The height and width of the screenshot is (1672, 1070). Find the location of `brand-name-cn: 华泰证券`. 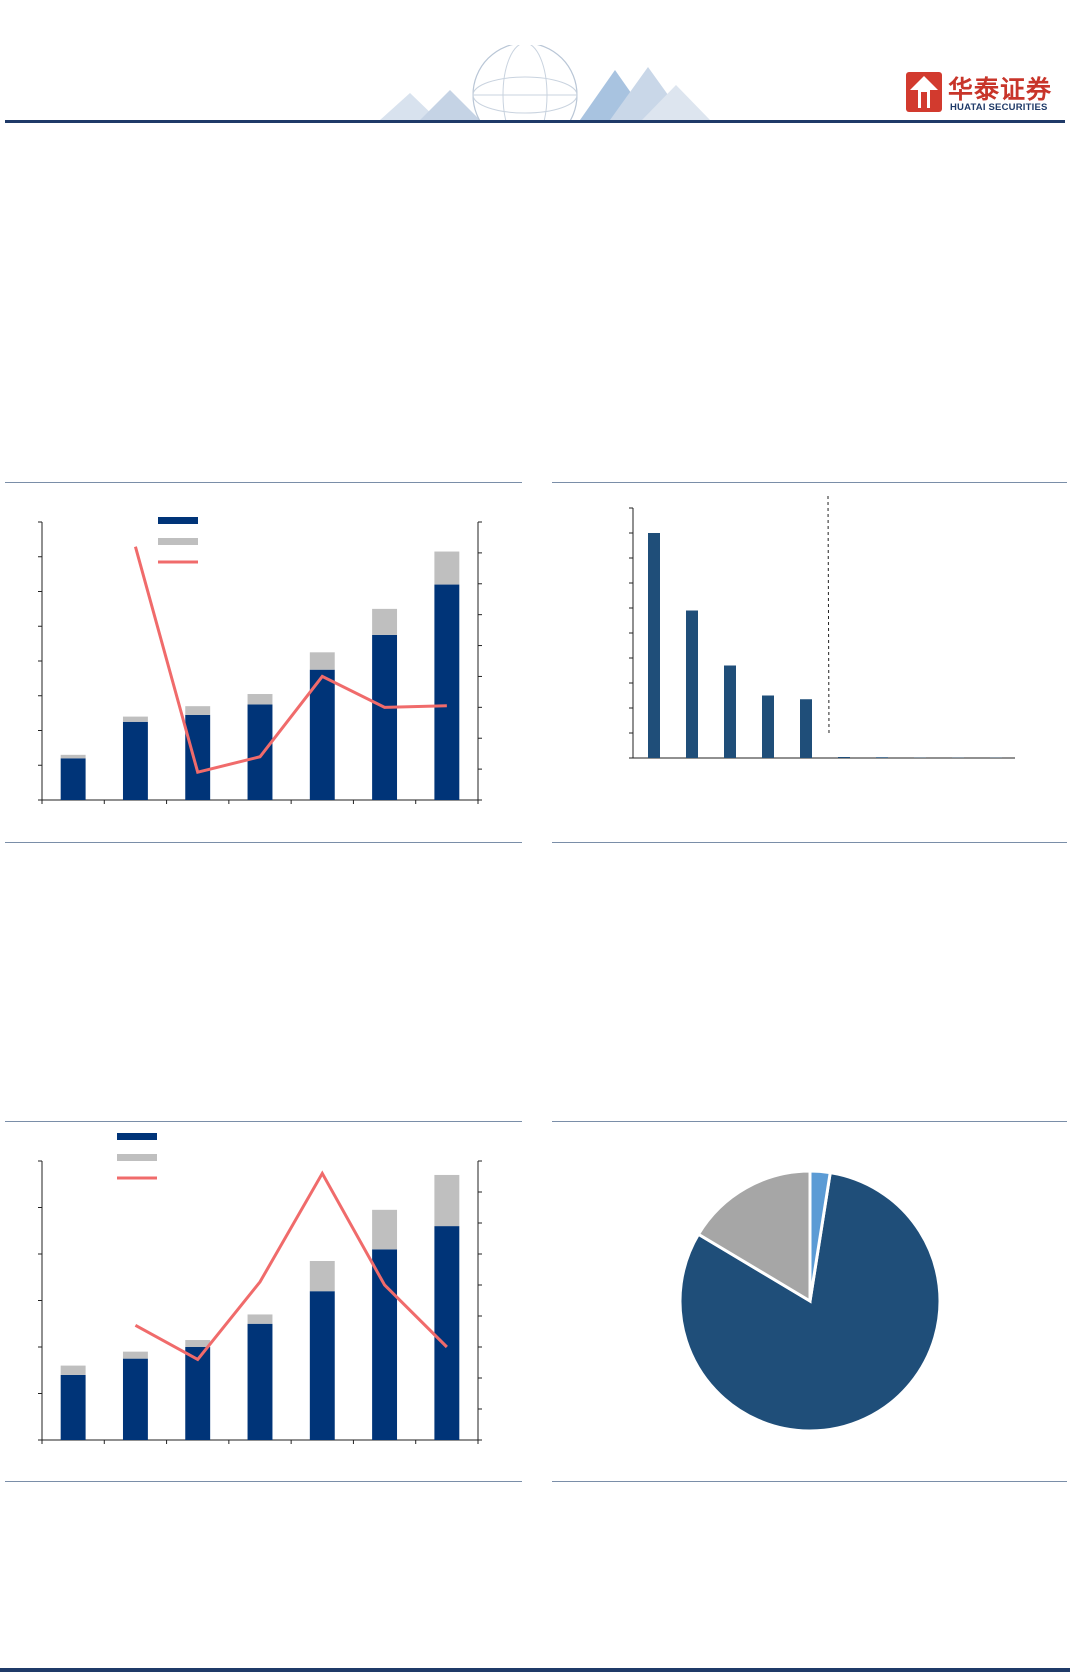

brand-name-cn: 华泰证券 is located at coordinates (1000, 90).